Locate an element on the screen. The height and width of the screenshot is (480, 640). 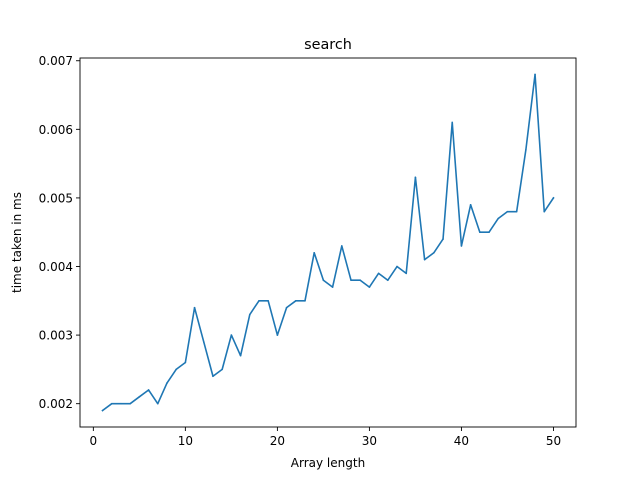
x-tick-label: 0 is located at coordinates (94, 441).